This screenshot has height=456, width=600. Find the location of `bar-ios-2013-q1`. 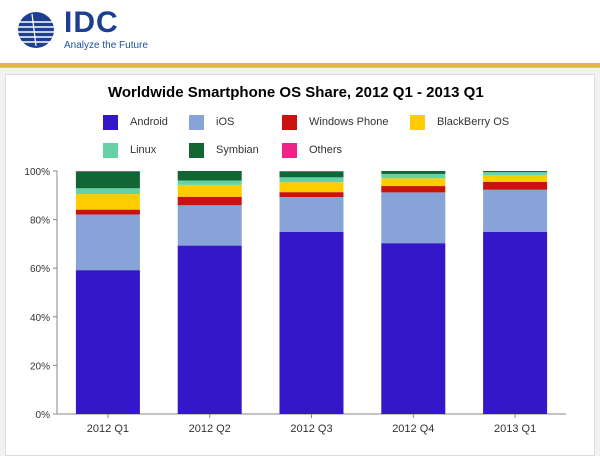

bar-ios-2013-q1 is located at coordinates (515, 210).